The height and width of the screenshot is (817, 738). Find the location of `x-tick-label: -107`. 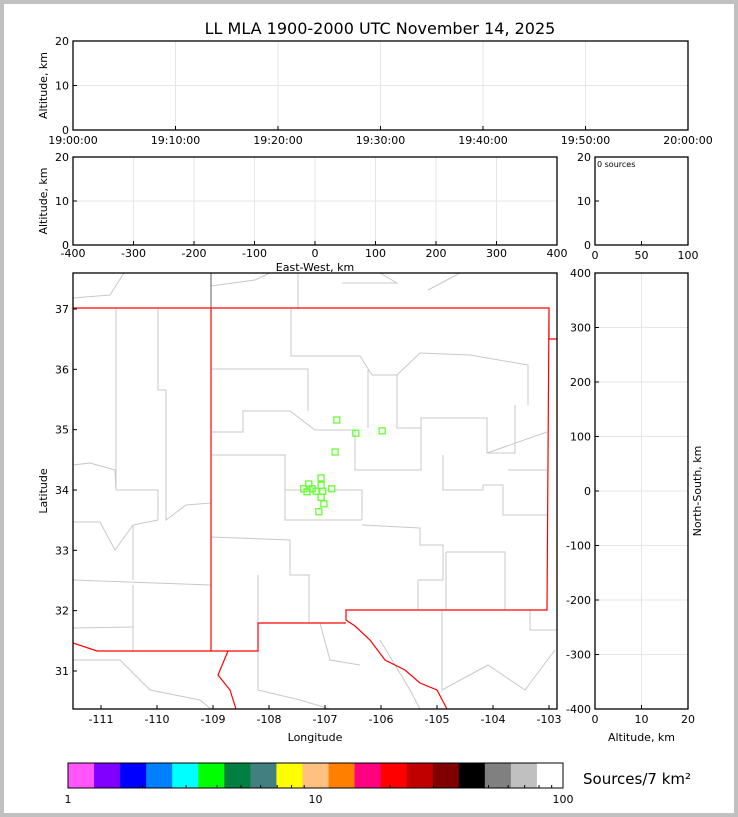

x-tick-label: -107 is located at coordinates (325, 719).